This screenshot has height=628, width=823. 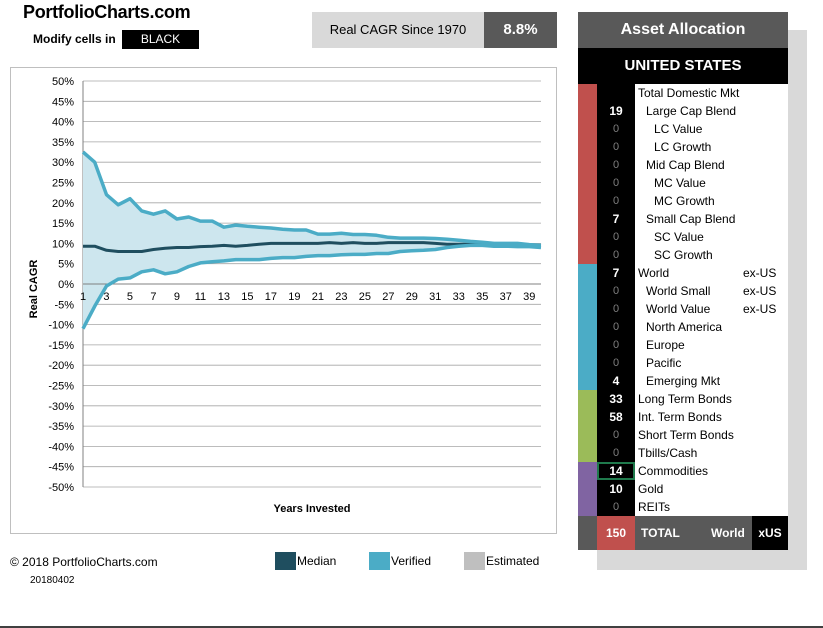 What do you see at coordinates (673, 471) in the screenshot?
I see `allocation-label: Commodities` at bounding box center [673, 471].